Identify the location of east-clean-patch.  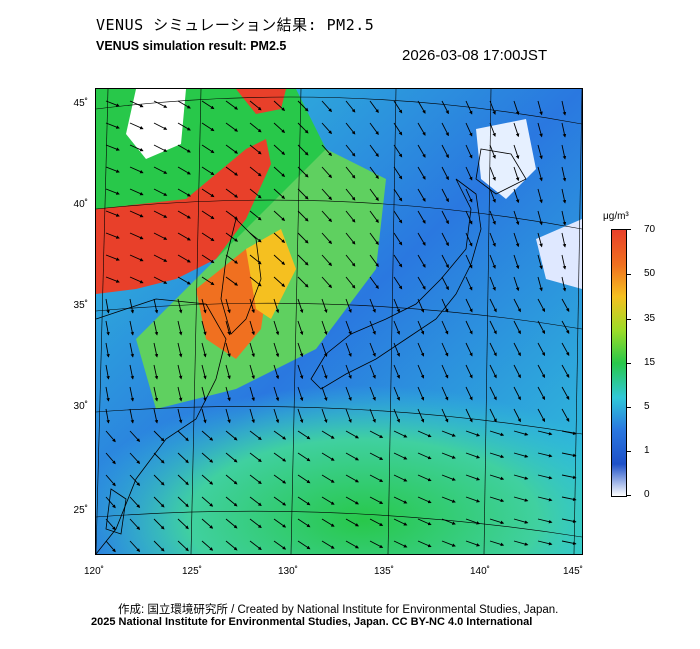
(559, 254).